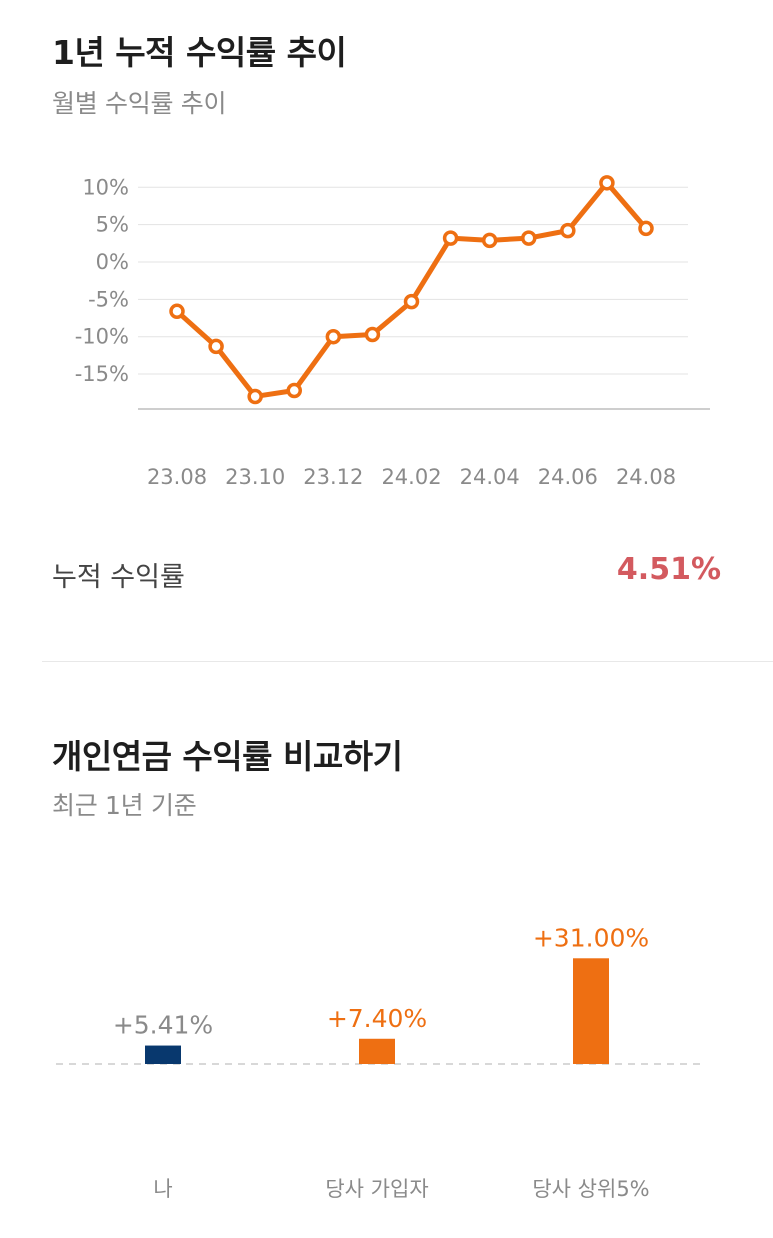 This screenshot has width=773, height=1238. I want to click on y-tick-label: 5%, so click(112, 225).